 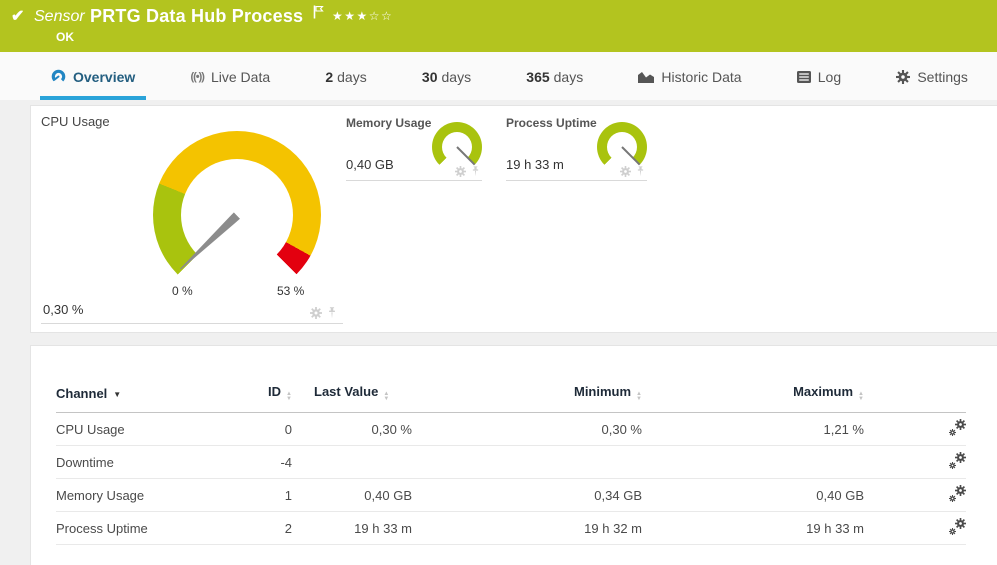 What do you see at coordinates (538, 76) in the screenshot?
I see `tab-number: 365` at bounding box center [538, 76].